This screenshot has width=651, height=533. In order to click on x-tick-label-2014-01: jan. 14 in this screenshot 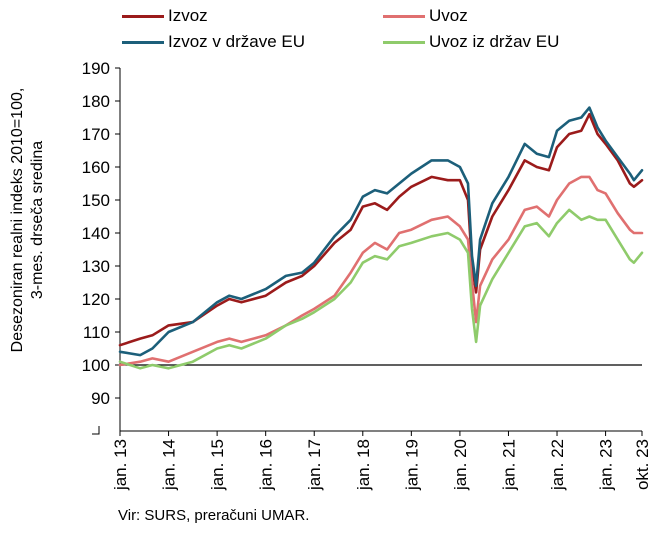, I will do `click(169, 465)`.